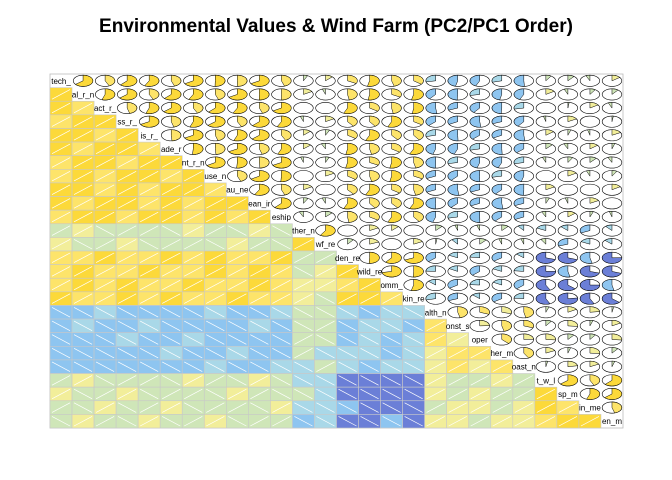  I want to click on variable-label: ean_ir, so click(259, 203).